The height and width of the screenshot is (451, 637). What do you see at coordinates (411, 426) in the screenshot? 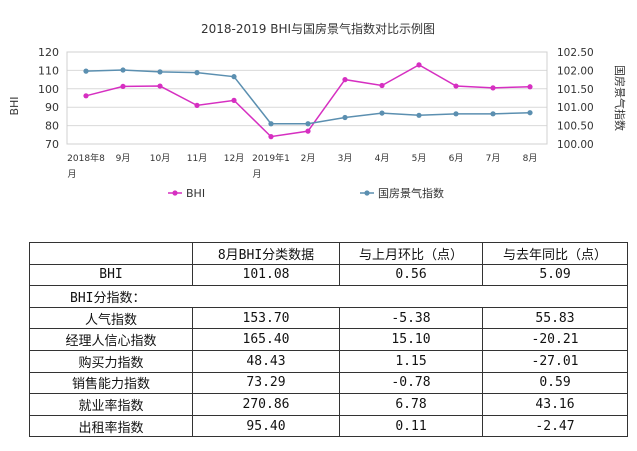
I see `value-cell: 0.11` at bounding box center [411, 426].